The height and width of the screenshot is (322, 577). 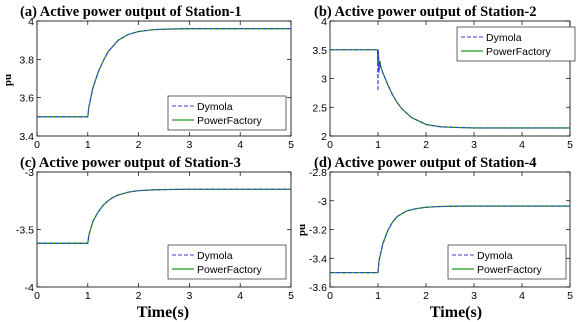 What do you see at coordinates (215, 107) in the screenshot?
I see `panel-a-legend-label-dymola: Dymola` at bounding box center [215, 107].